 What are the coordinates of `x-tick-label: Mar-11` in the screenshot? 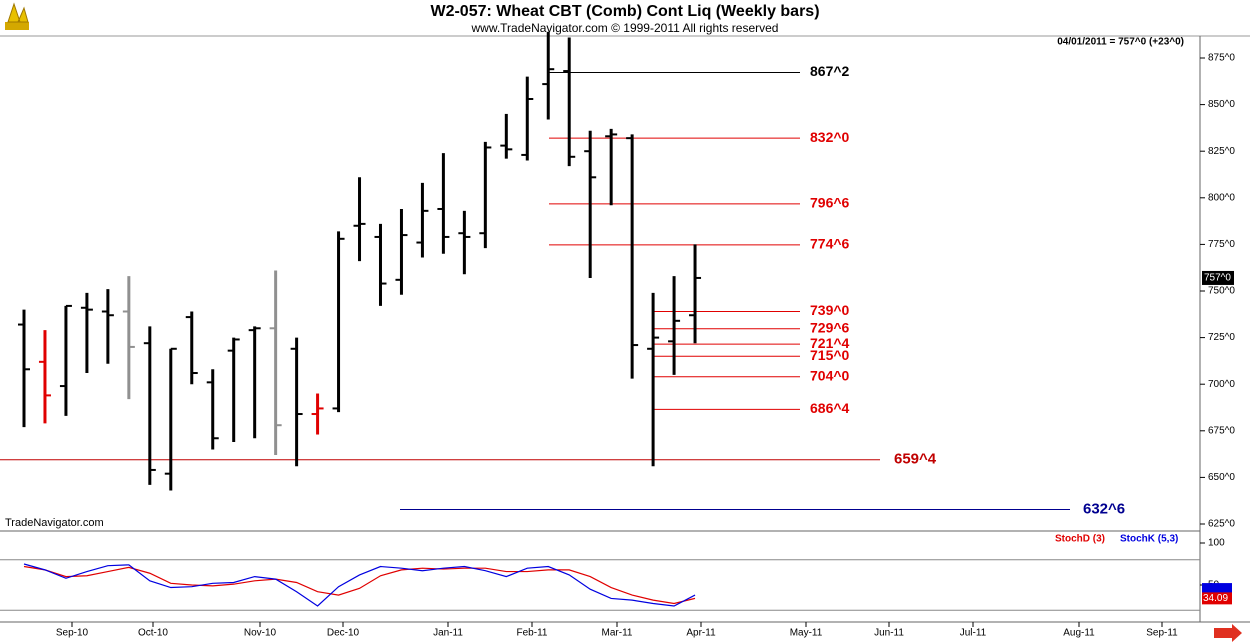 It's located at (617, 633).